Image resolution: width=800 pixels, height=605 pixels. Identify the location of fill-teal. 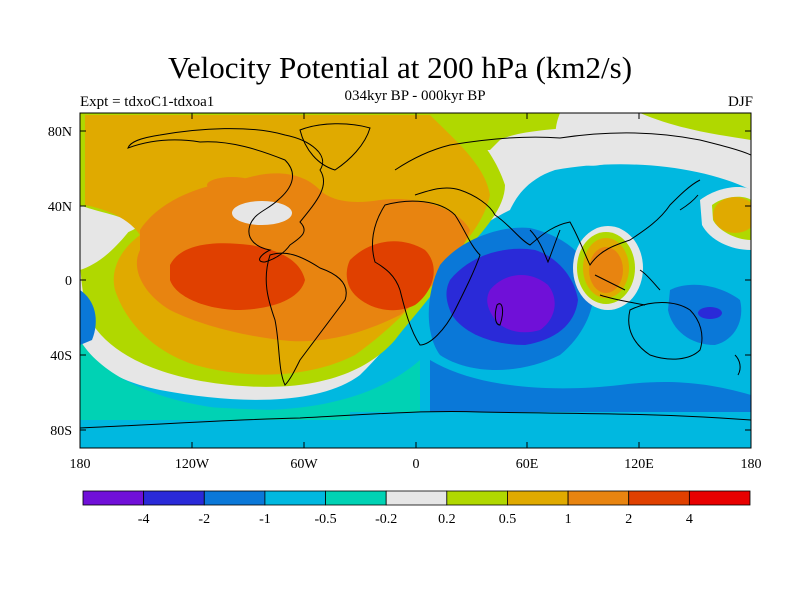
(250, 380).